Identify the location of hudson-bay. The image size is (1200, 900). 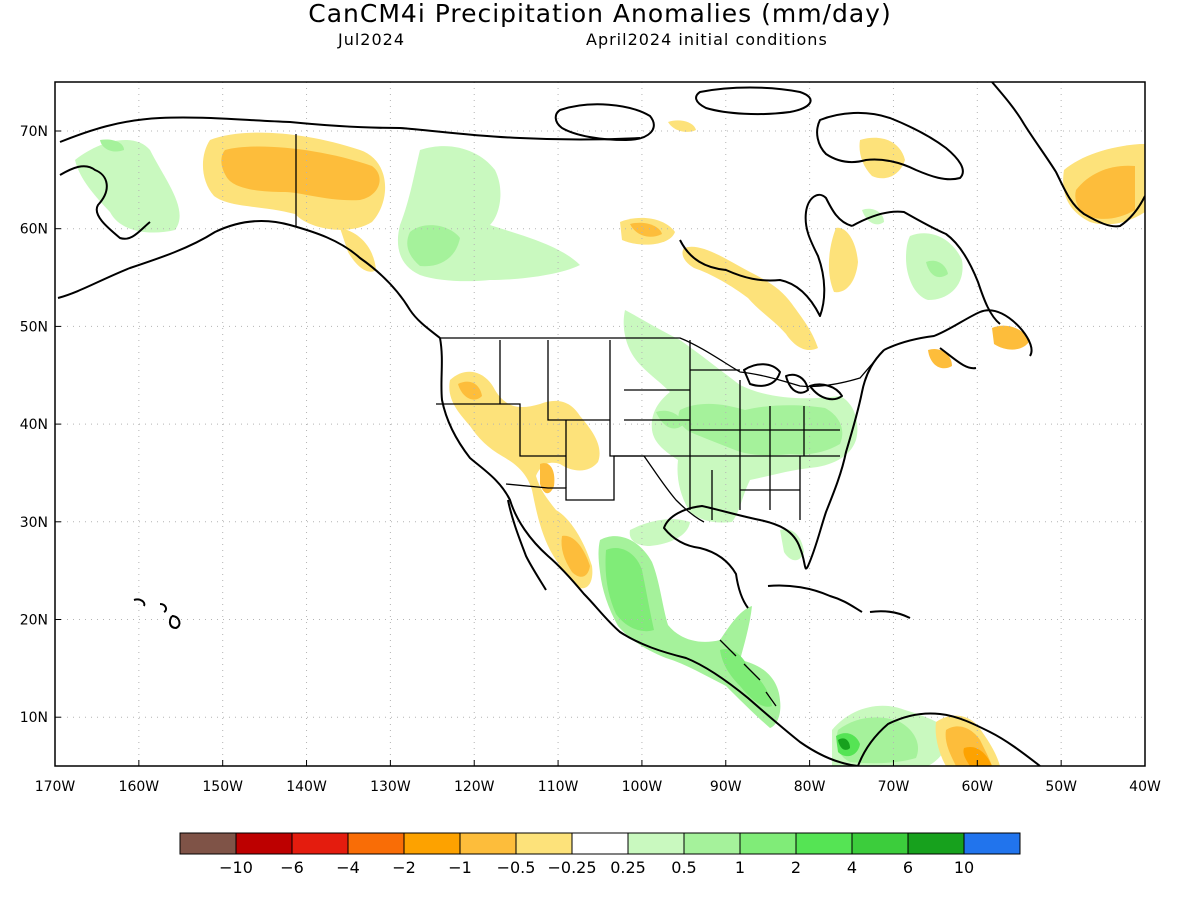
(766, 255).